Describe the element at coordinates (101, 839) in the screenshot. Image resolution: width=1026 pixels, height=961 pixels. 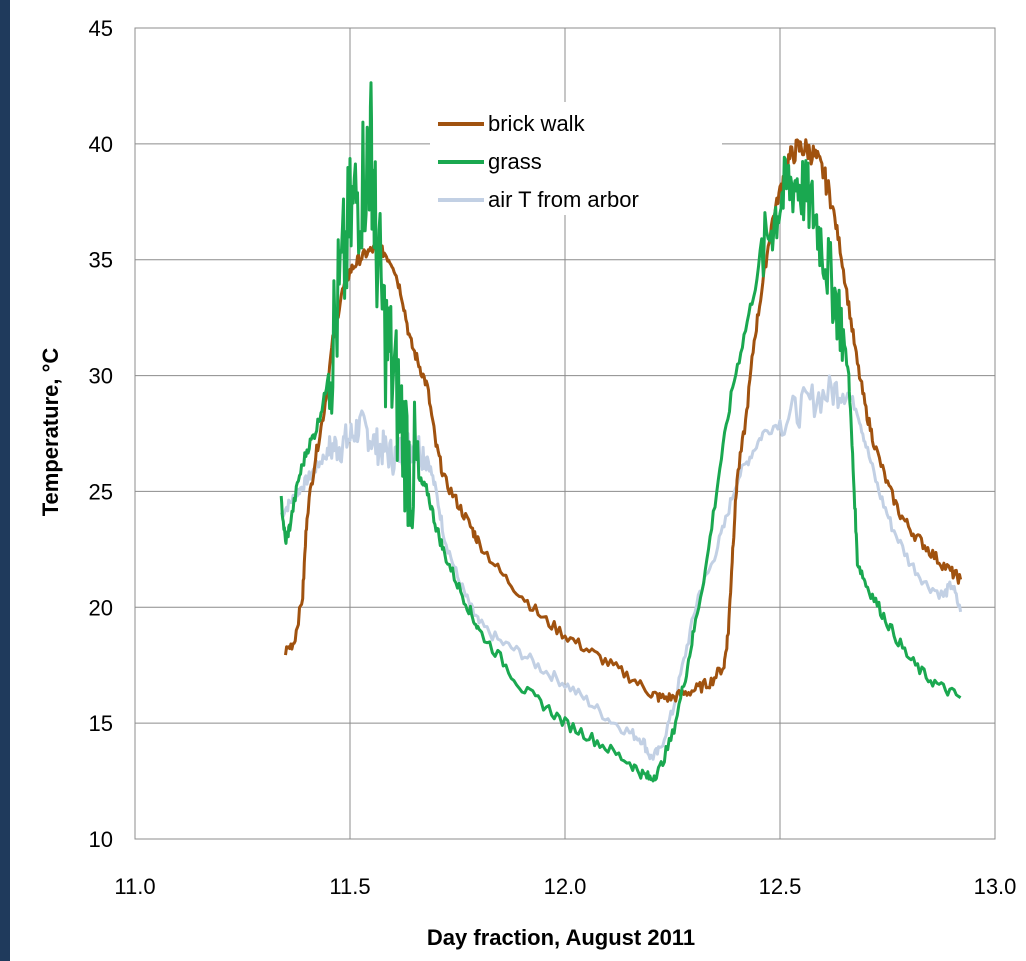
I see `y-tick-label: 10` at that location.